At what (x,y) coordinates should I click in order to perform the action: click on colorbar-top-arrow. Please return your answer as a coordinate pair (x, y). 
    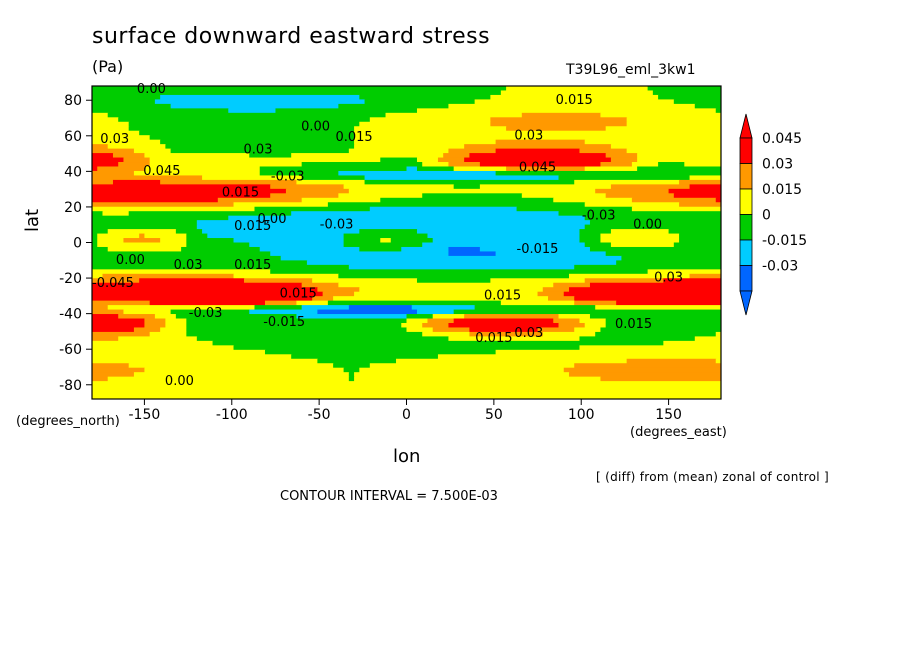
    Looking at the image, I should click on (746, 126).